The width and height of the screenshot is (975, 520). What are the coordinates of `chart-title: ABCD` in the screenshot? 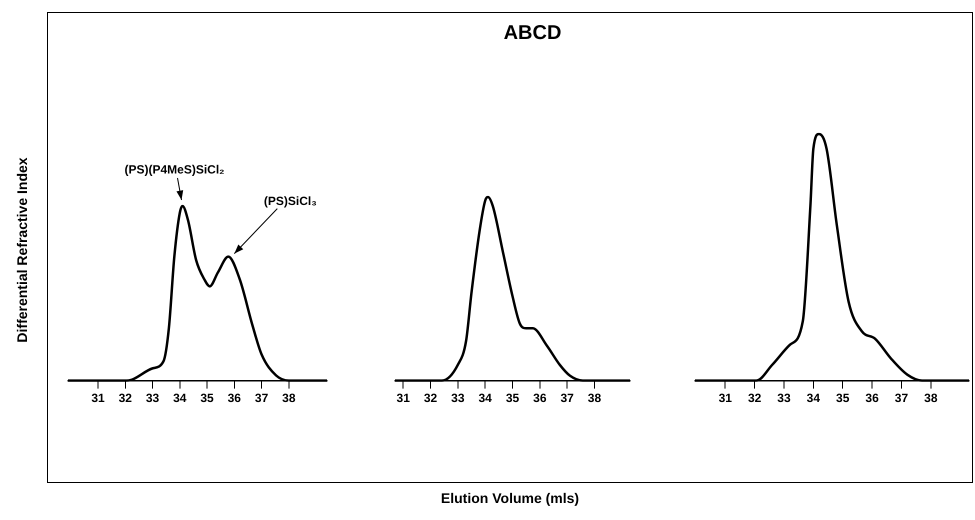 It's located at (532, 33).